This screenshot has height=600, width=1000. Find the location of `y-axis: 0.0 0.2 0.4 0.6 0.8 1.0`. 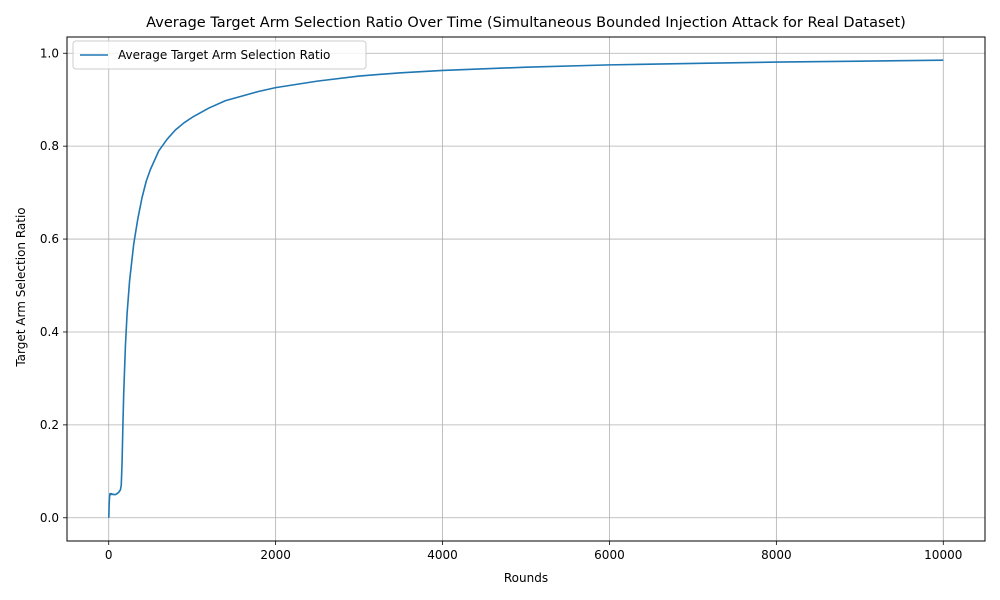

y-axis: 0.0 0.2 0.4 0.6 0.8 1.0 is located at coordinates (53, 285).